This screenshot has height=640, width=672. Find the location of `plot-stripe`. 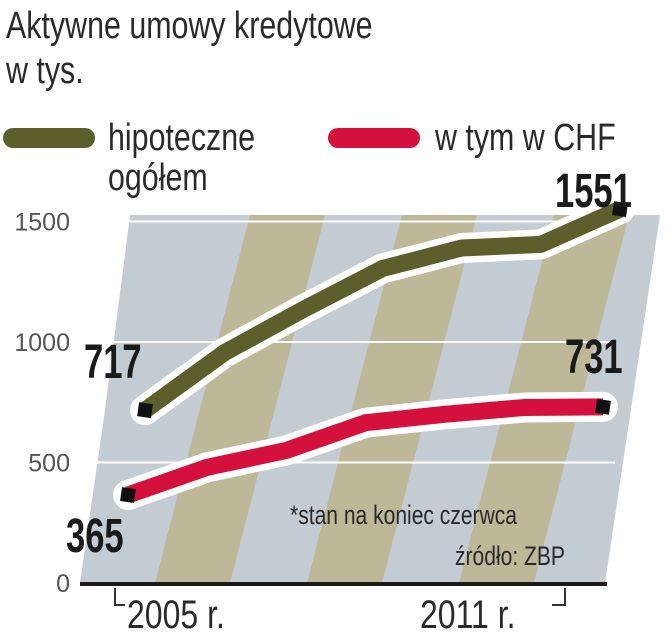

plot-stripe is located at coordinates (392, 399).